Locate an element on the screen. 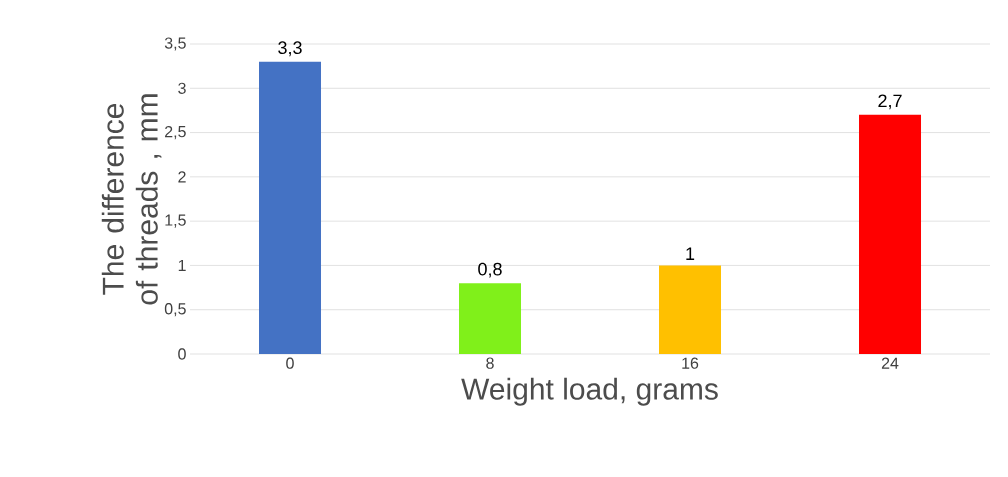  y-tick-label: 1 is located at coordinates (182, 265).